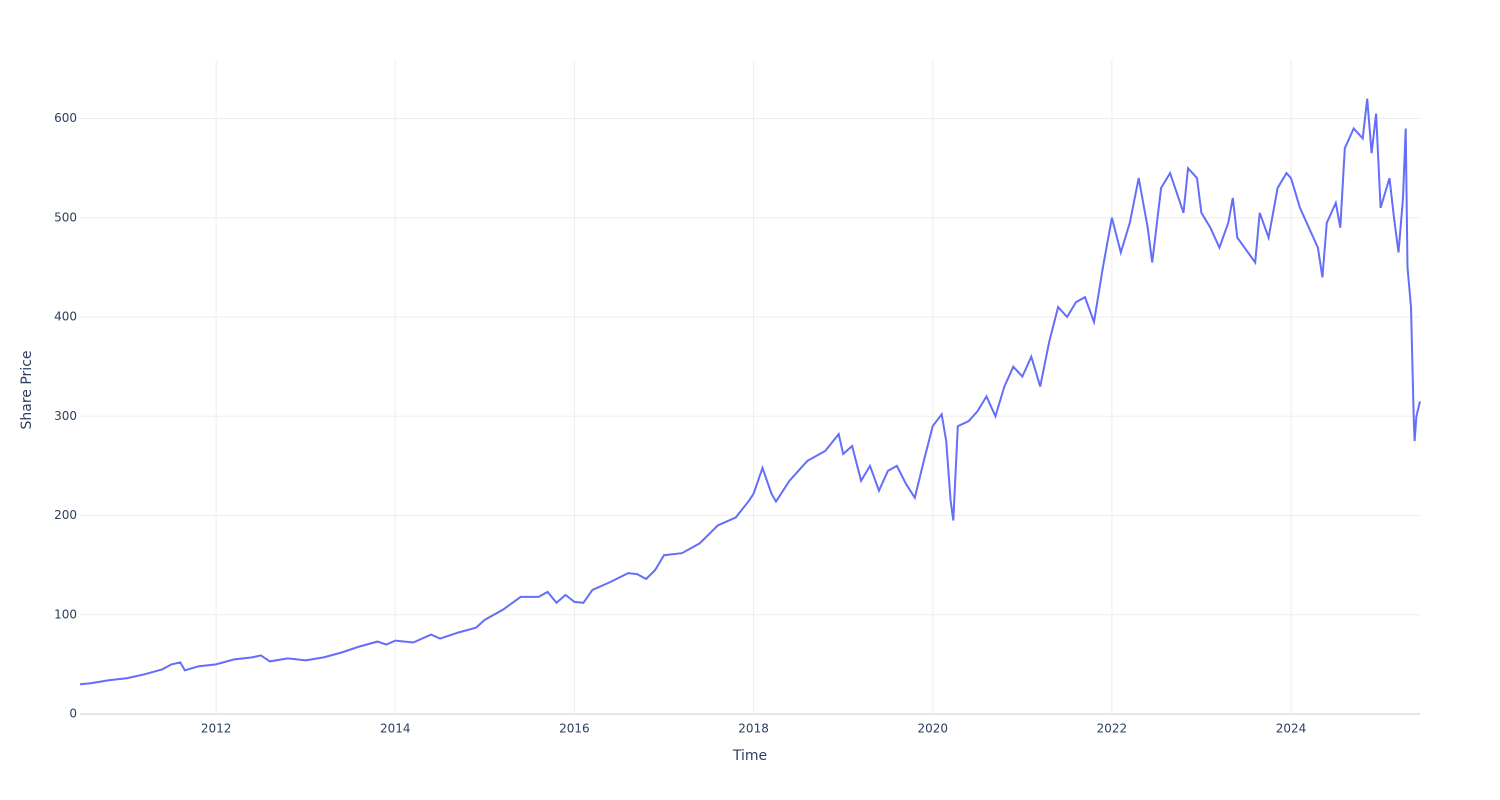 Image resolution: width=1500 pixels, height=800 pixels. I want to click on y-tick-label: 100, so click(65, 614).